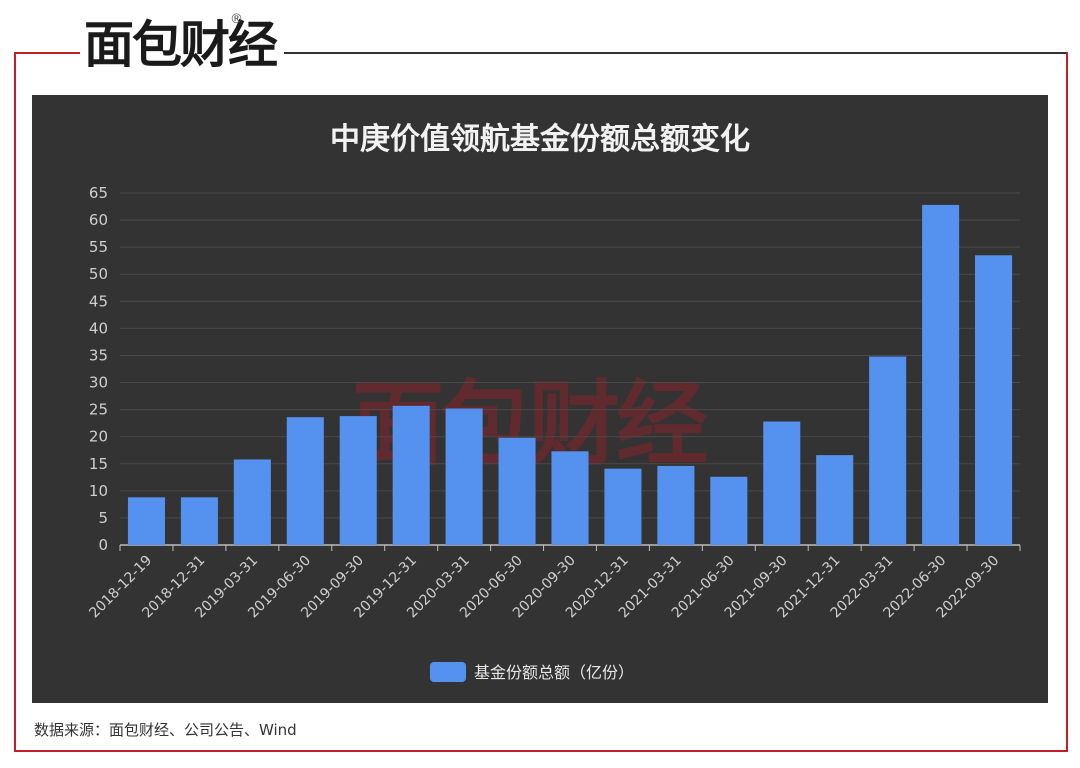 The height and width of the screenshot is (768, 1080). Describe the element at coordinates (103, 518) in the screenshot. I see `y-tick-label: 5` at that location.